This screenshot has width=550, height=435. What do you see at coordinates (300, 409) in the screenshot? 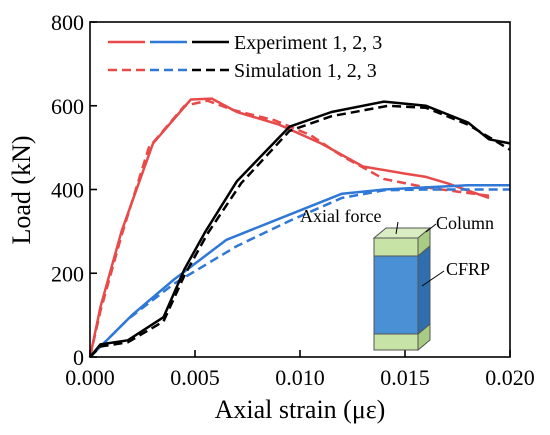
I see `x-axis-label: Axial strain (με)` at bounding box center [300, 409].